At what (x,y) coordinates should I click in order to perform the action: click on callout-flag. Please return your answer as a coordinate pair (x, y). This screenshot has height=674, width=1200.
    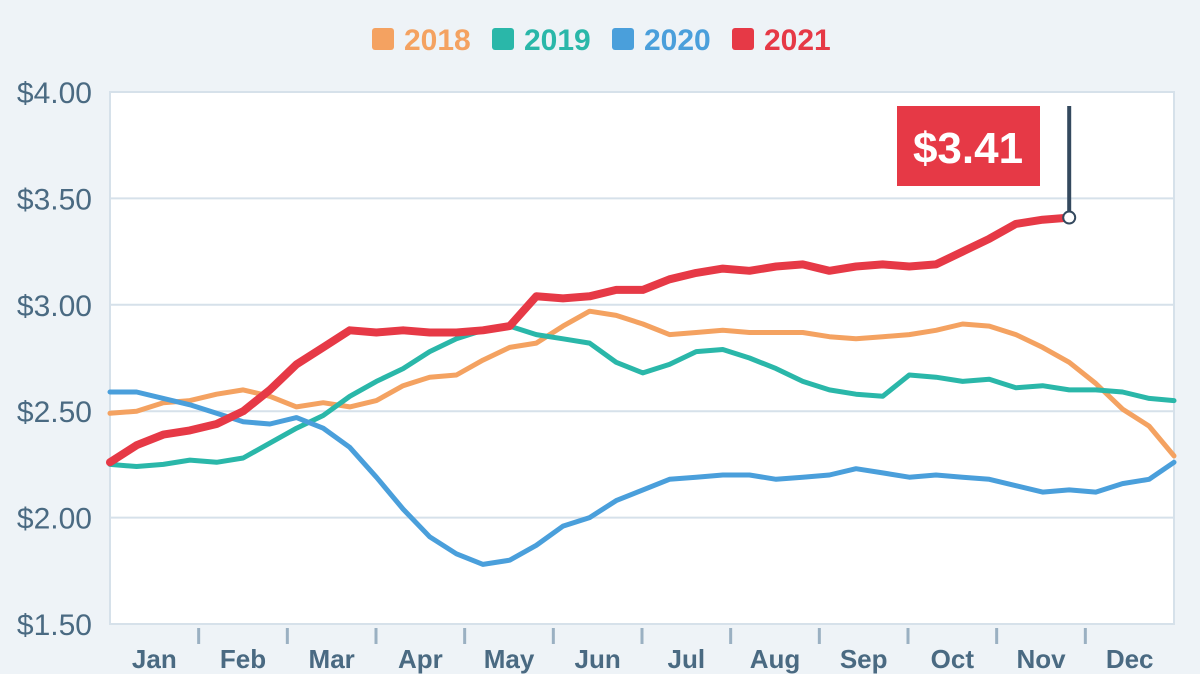
    Looking at the image, I should click on (968, 146).